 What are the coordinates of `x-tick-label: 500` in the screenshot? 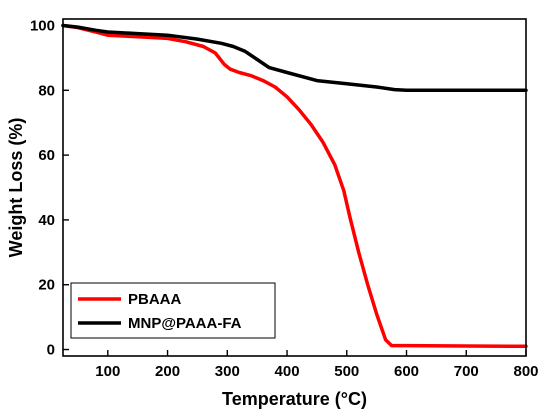 It's located at (346, 371).